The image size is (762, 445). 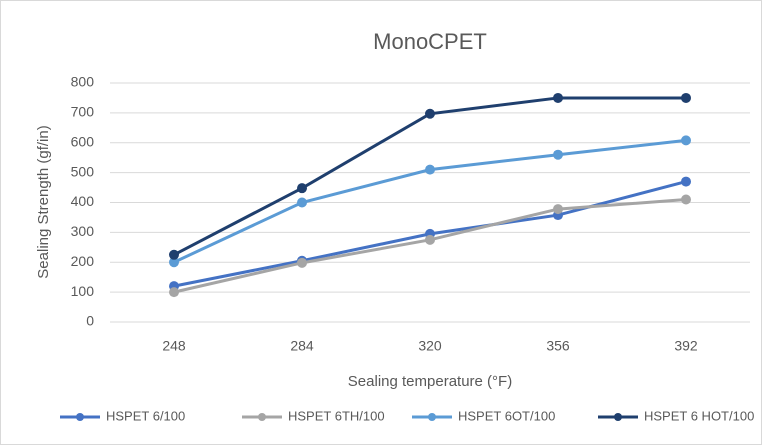 I want to click on x-tick-label: 392, so click(x=686, y=346).